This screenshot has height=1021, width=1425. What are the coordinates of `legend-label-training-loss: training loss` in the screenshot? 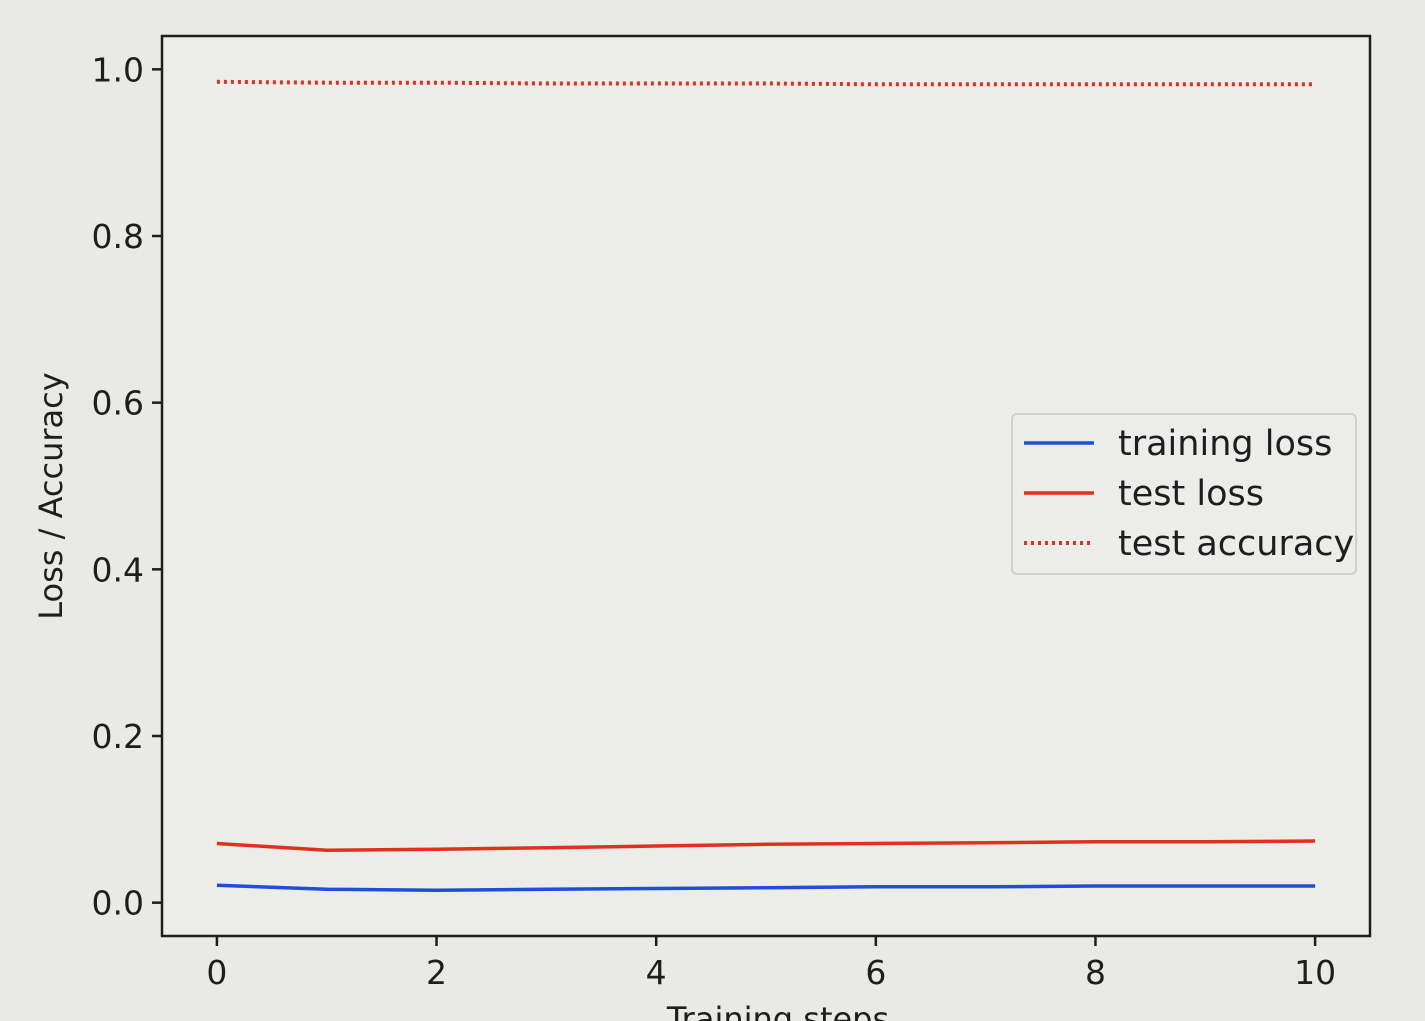 It's located at (1225, 444).